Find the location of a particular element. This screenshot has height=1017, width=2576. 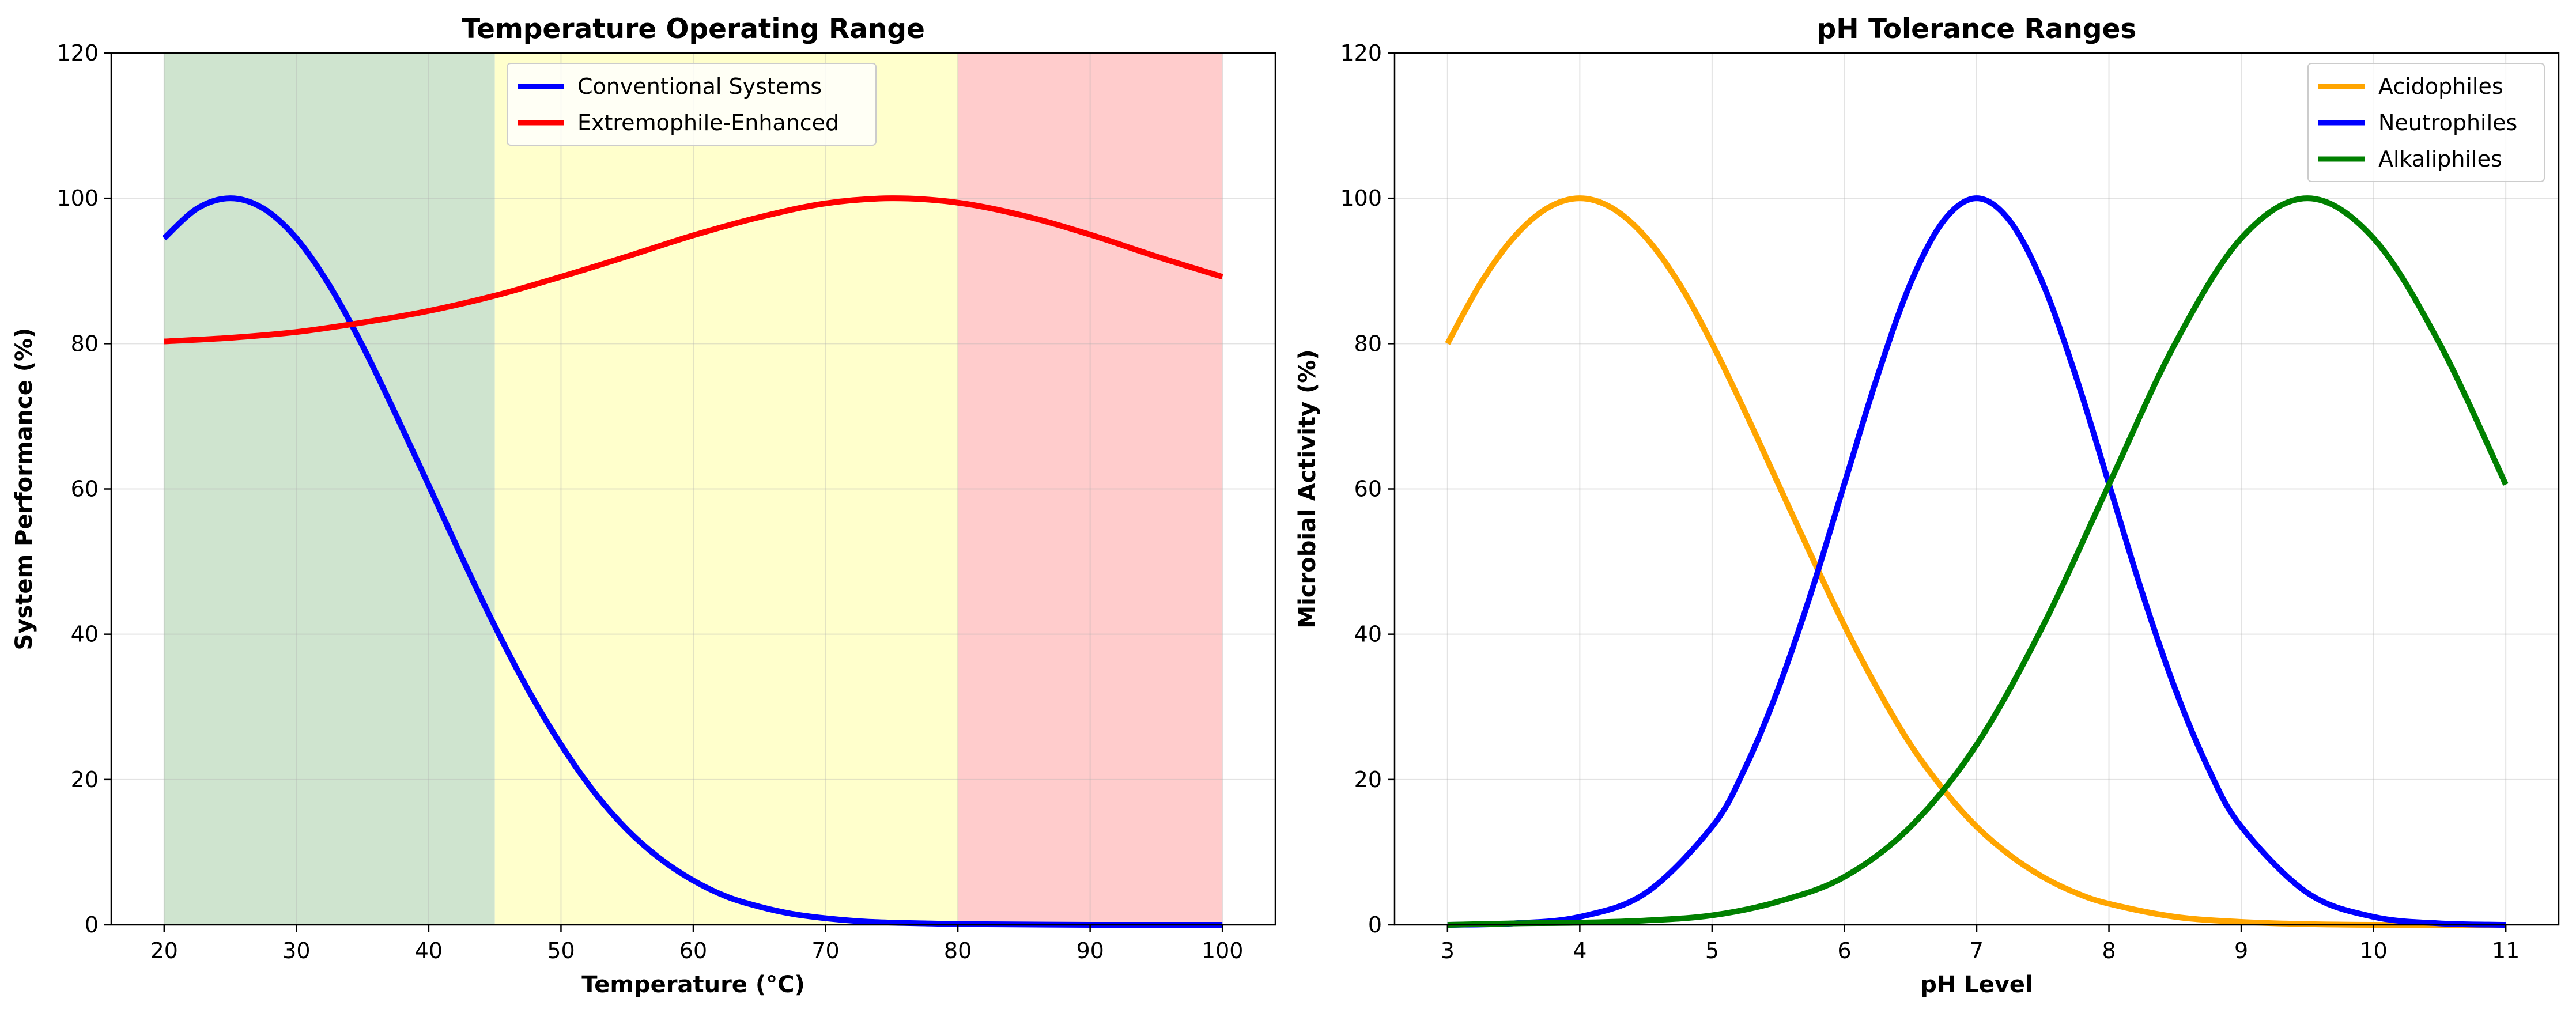

legend-label-extremophile: Extremophile-Enhanced is located at coordinates (708, 122).